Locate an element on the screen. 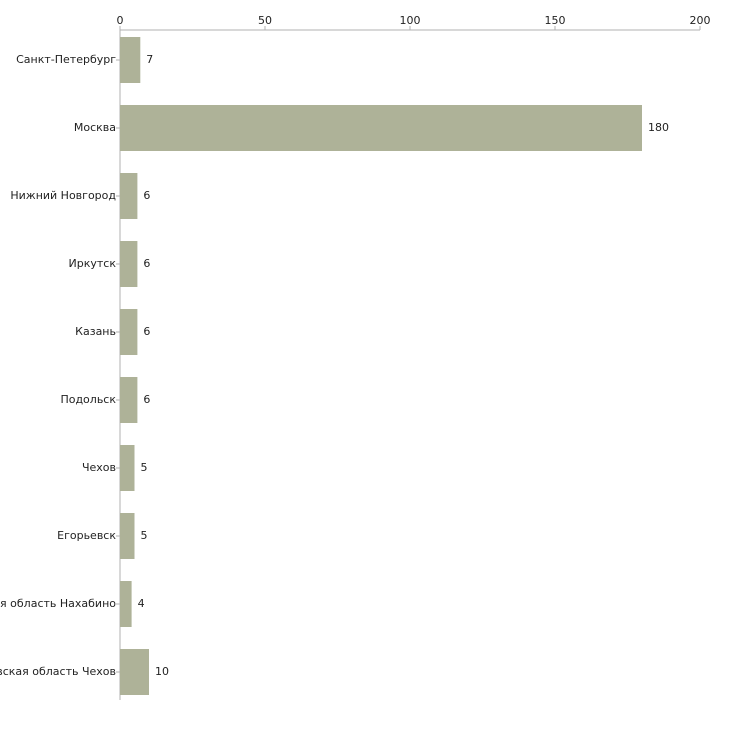 The width and height of the screenshot is (730, 730). category-label: Московская область Чехов is located at coordinates (58, 671).